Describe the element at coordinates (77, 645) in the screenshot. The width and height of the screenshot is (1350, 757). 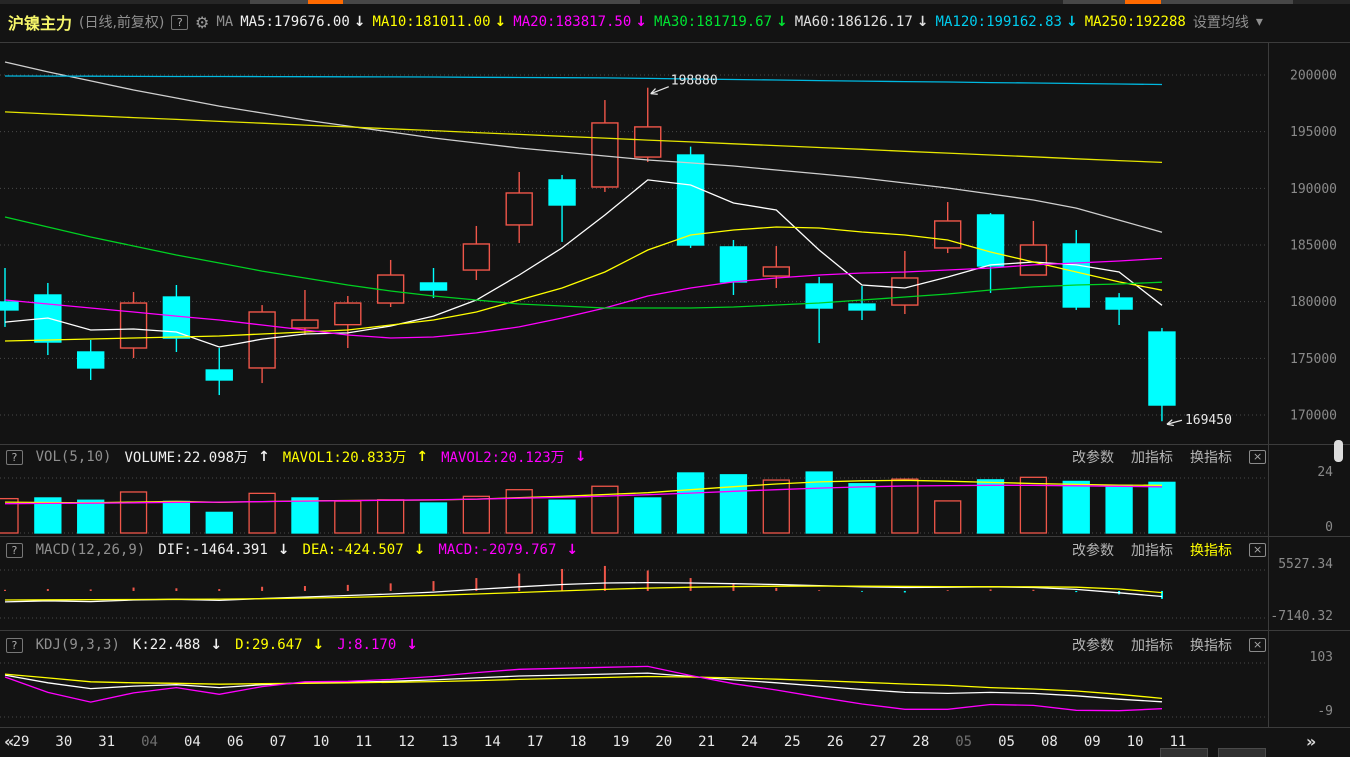
I see `kdj-param-label: KDJ(9,3,3)` at that location.